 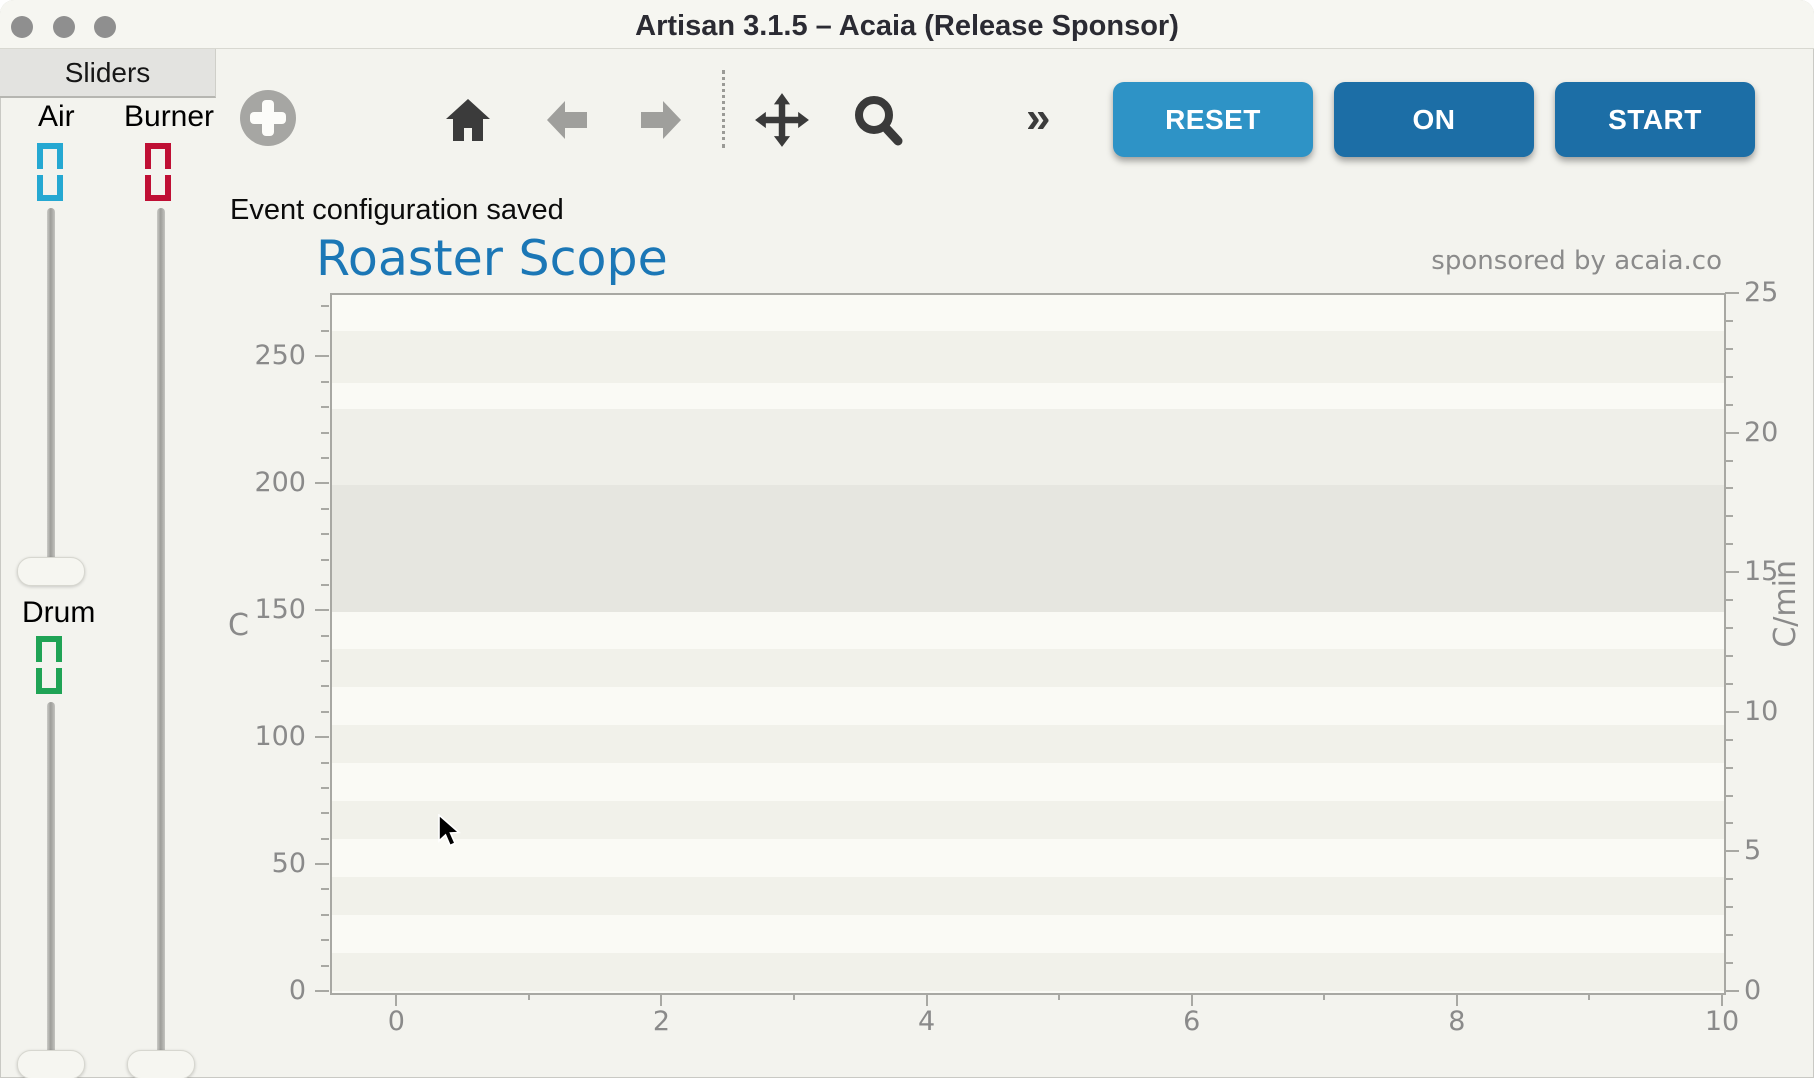 What do you see at coordinates (878, 120) in the screenshot?
I see `zoom-magnifier-icon` at bounding box center [878, 120].